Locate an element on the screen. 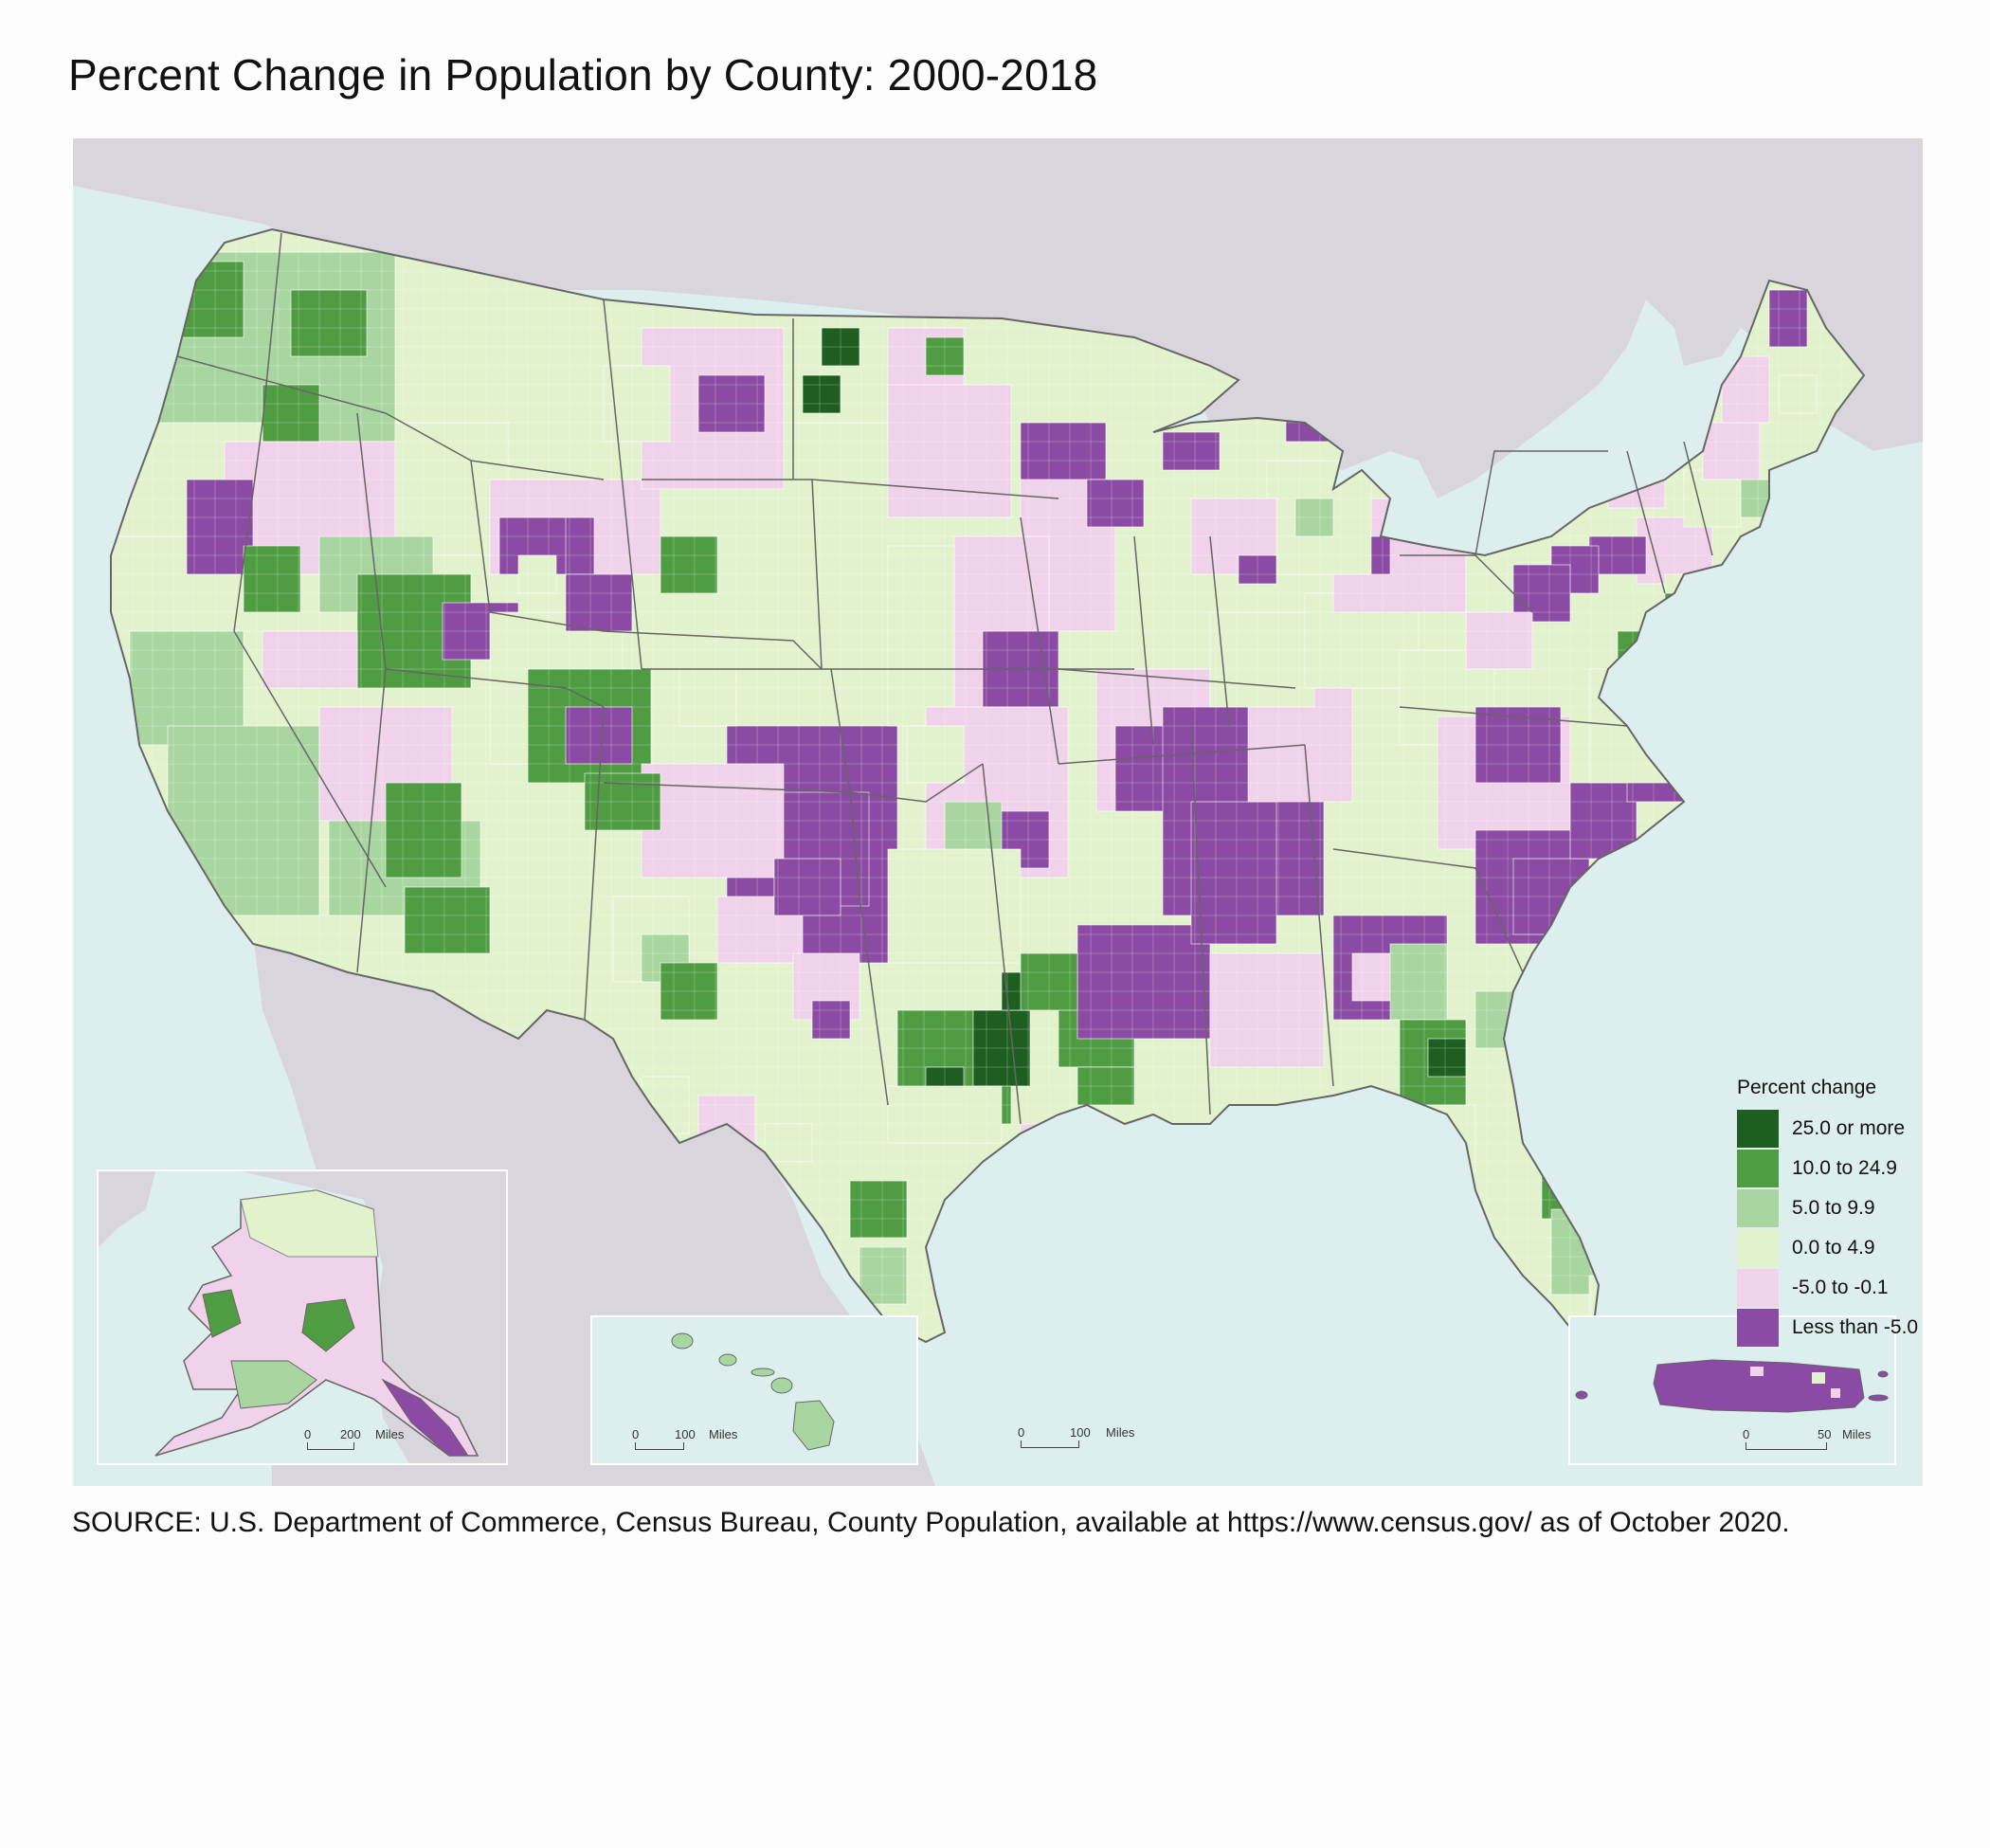 The width and height of the screenshot is (1990, 1848). conus-scalebar: 0 100 Miles is located at coordinates (1085, 1439).